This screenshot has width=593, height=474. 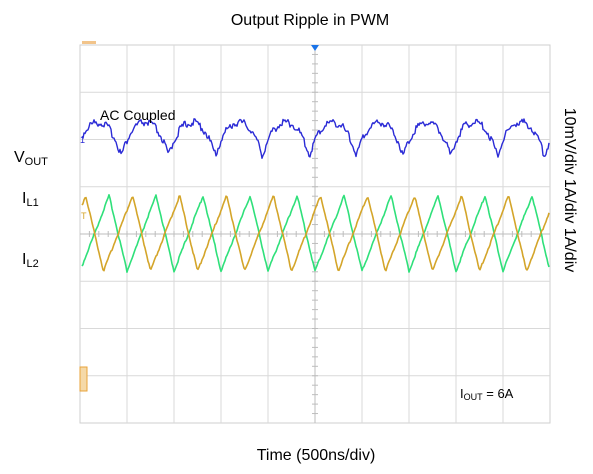 What do you see at coordinates (89, 42) in the screenshot?
I see `top-left-marker` at bounding box center [89, 42].